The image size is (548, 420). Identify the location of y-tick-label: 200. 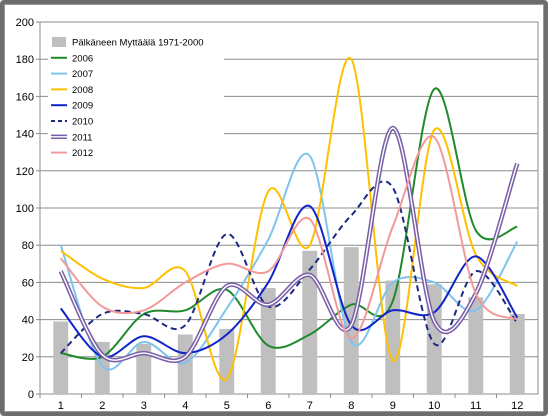
(25, 23).